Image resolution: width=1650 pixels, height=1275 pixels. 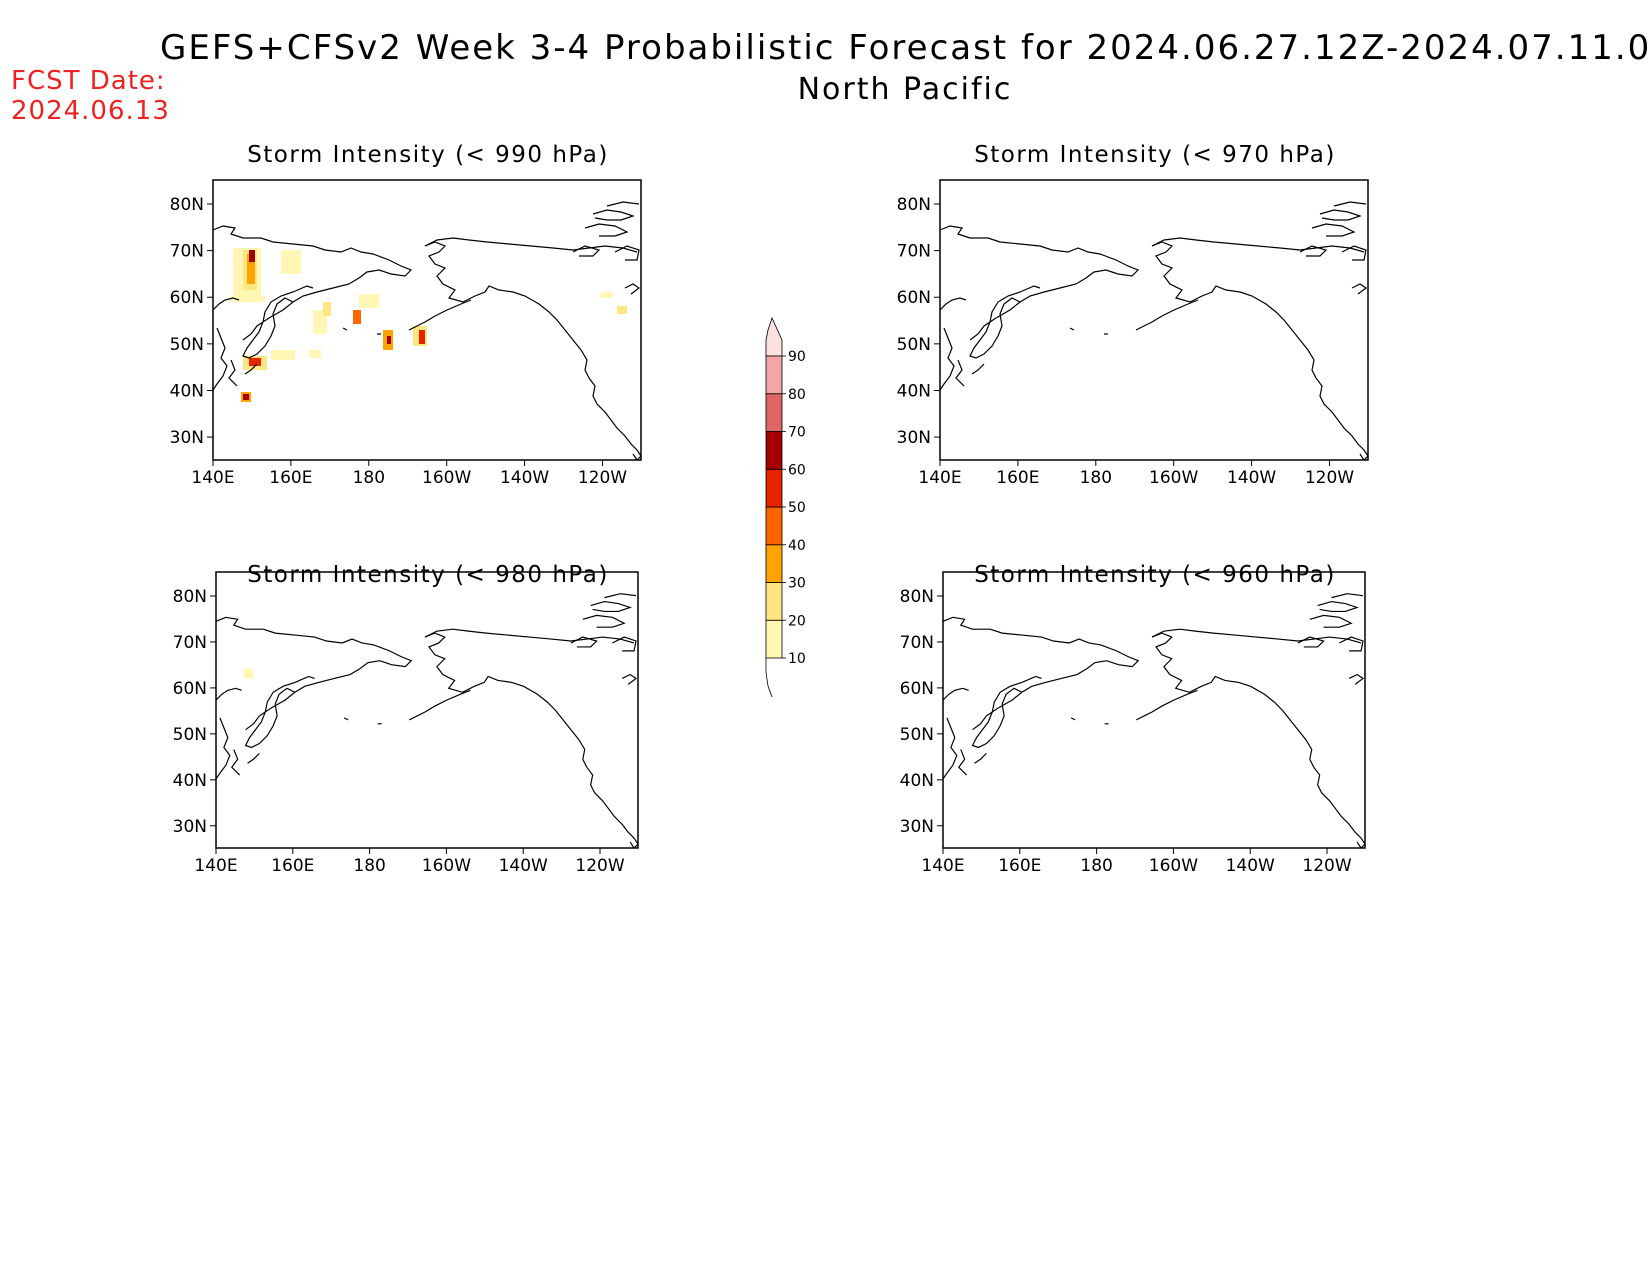 What do you see at coordinates (797, 395) in the screenshot?
I see `colorbar-level-label: 80` at bounding box center [797, 395].